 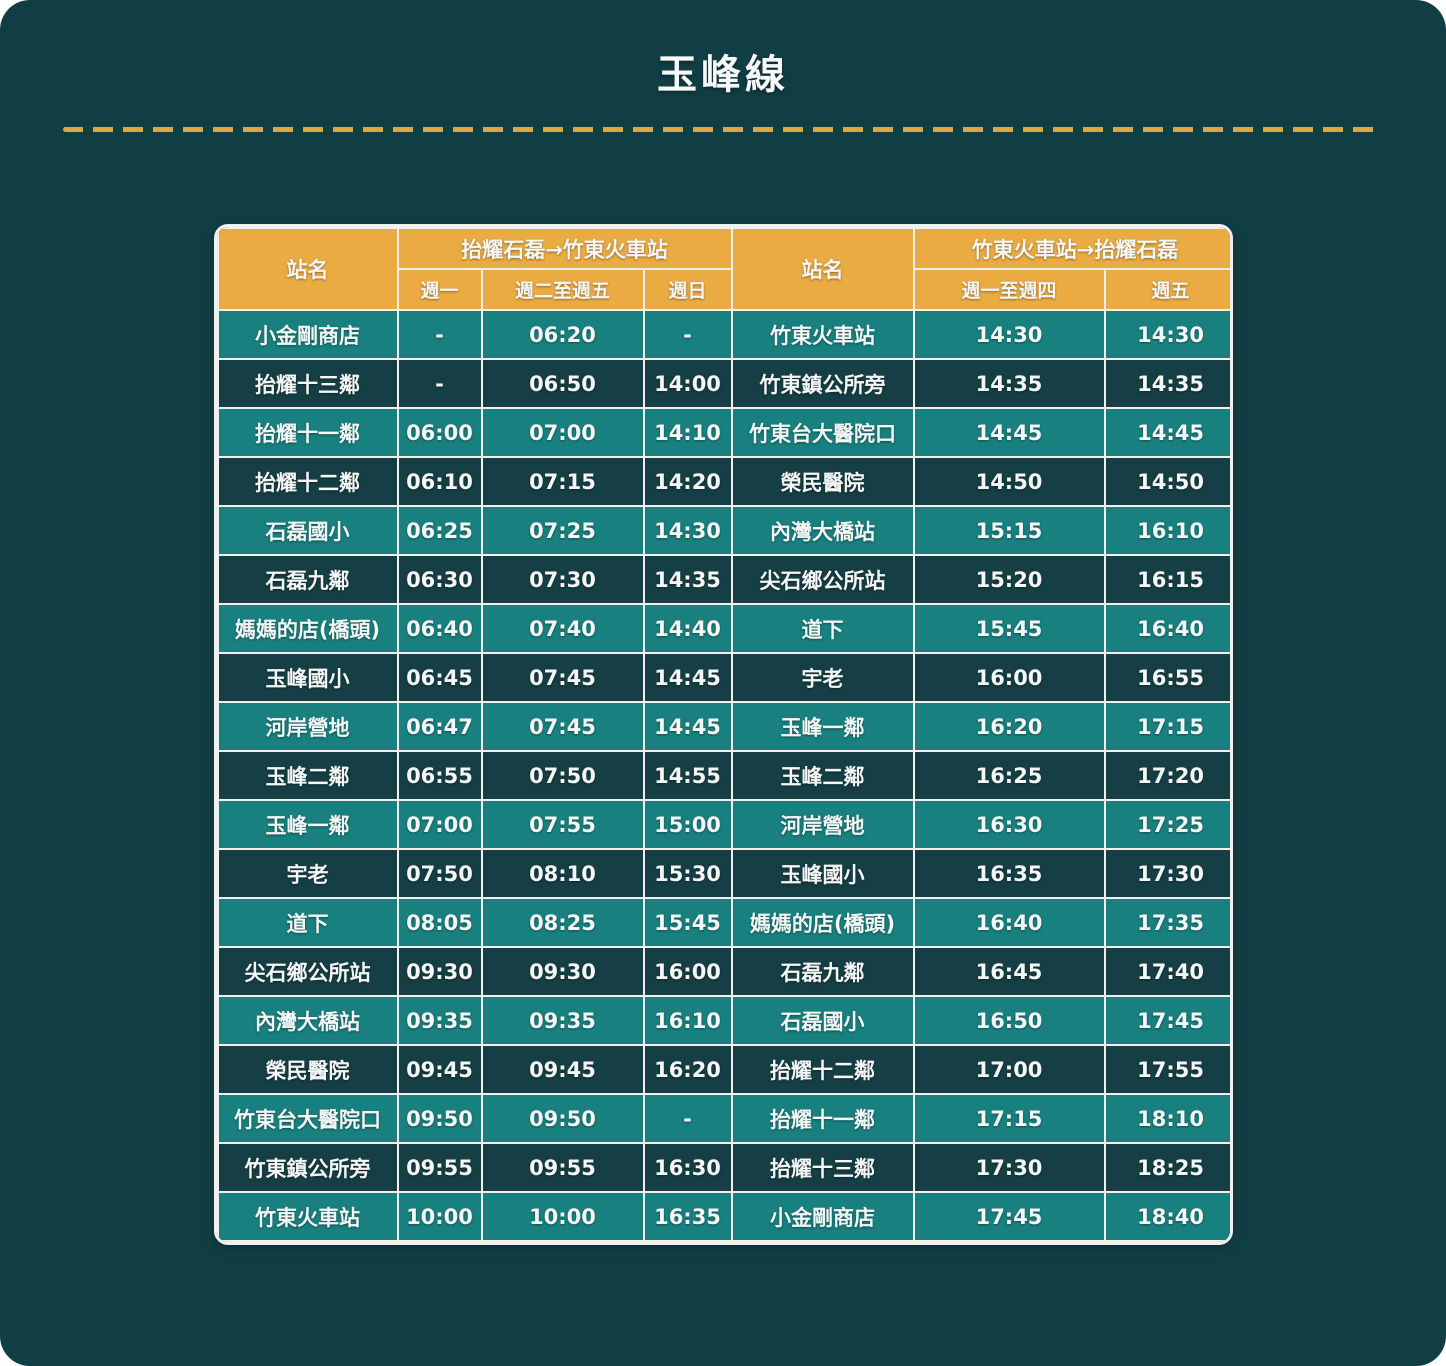 What do you see at coordinates (562, 289) in the screenshot?
I see `left-day-col-tue-fri: 週二至週五` at bounding box center [562, 289].